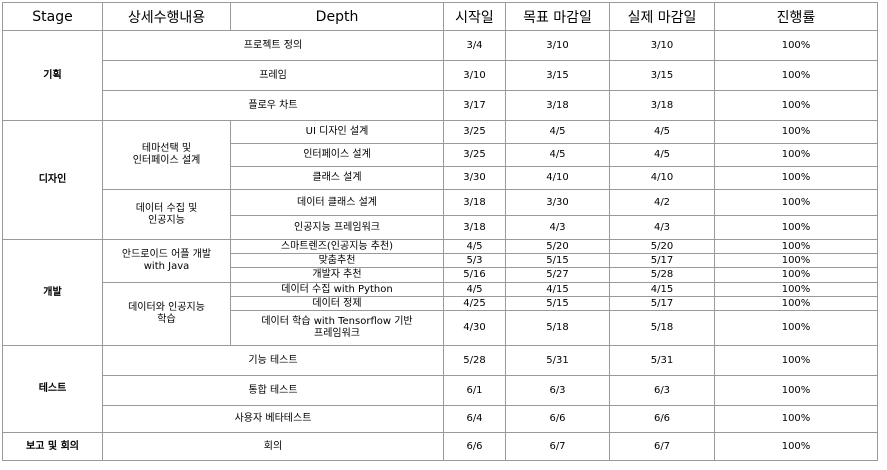  What do you see at coordinates (52, 16) in the screenshot?
I see `header-stage: Stage` at bounding box center [52, 16].